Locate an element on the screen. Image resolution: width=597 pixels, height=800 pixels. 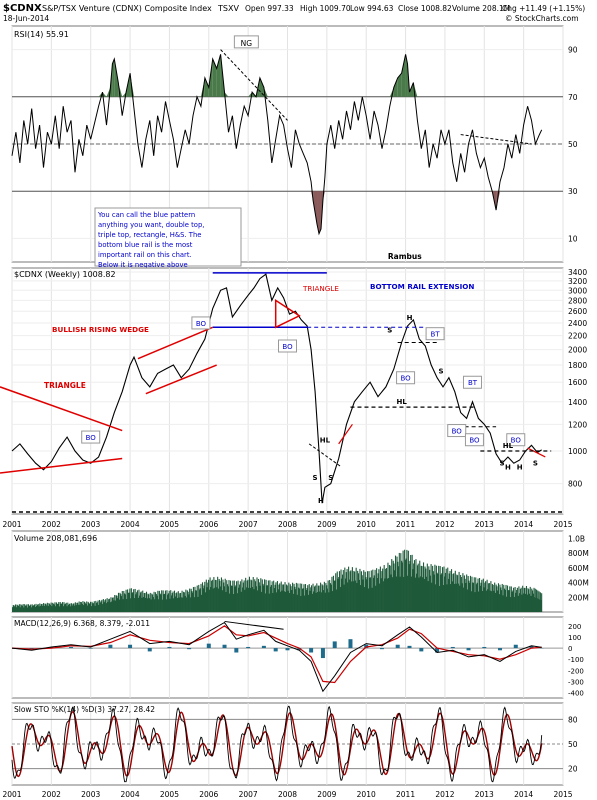
price-tick-label: 1200 is located at coordinates (577, 424).